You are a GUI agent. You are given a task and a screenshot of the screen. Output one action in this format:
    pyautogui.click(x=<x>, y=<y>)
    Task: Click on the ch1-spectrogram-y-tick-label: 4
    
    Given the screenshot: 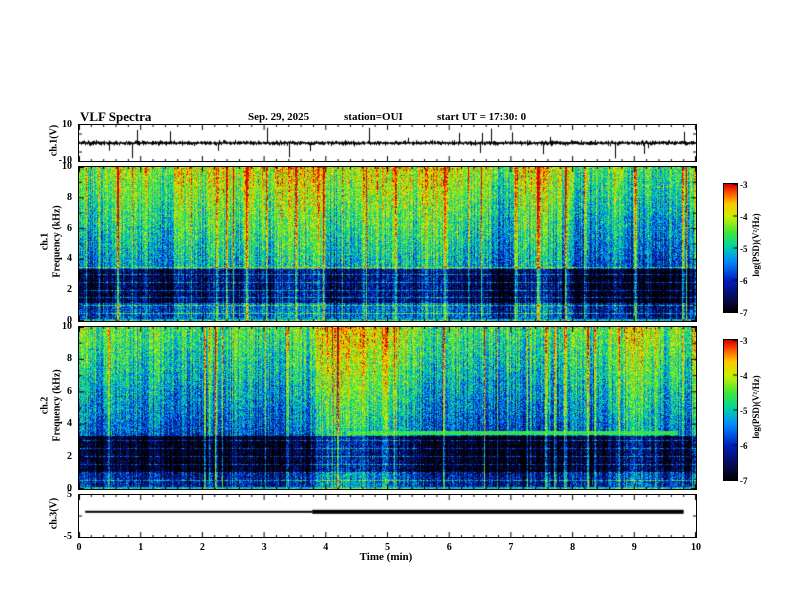 What is the action you would take?
    pyautogui.click(x=69, y=259)
    